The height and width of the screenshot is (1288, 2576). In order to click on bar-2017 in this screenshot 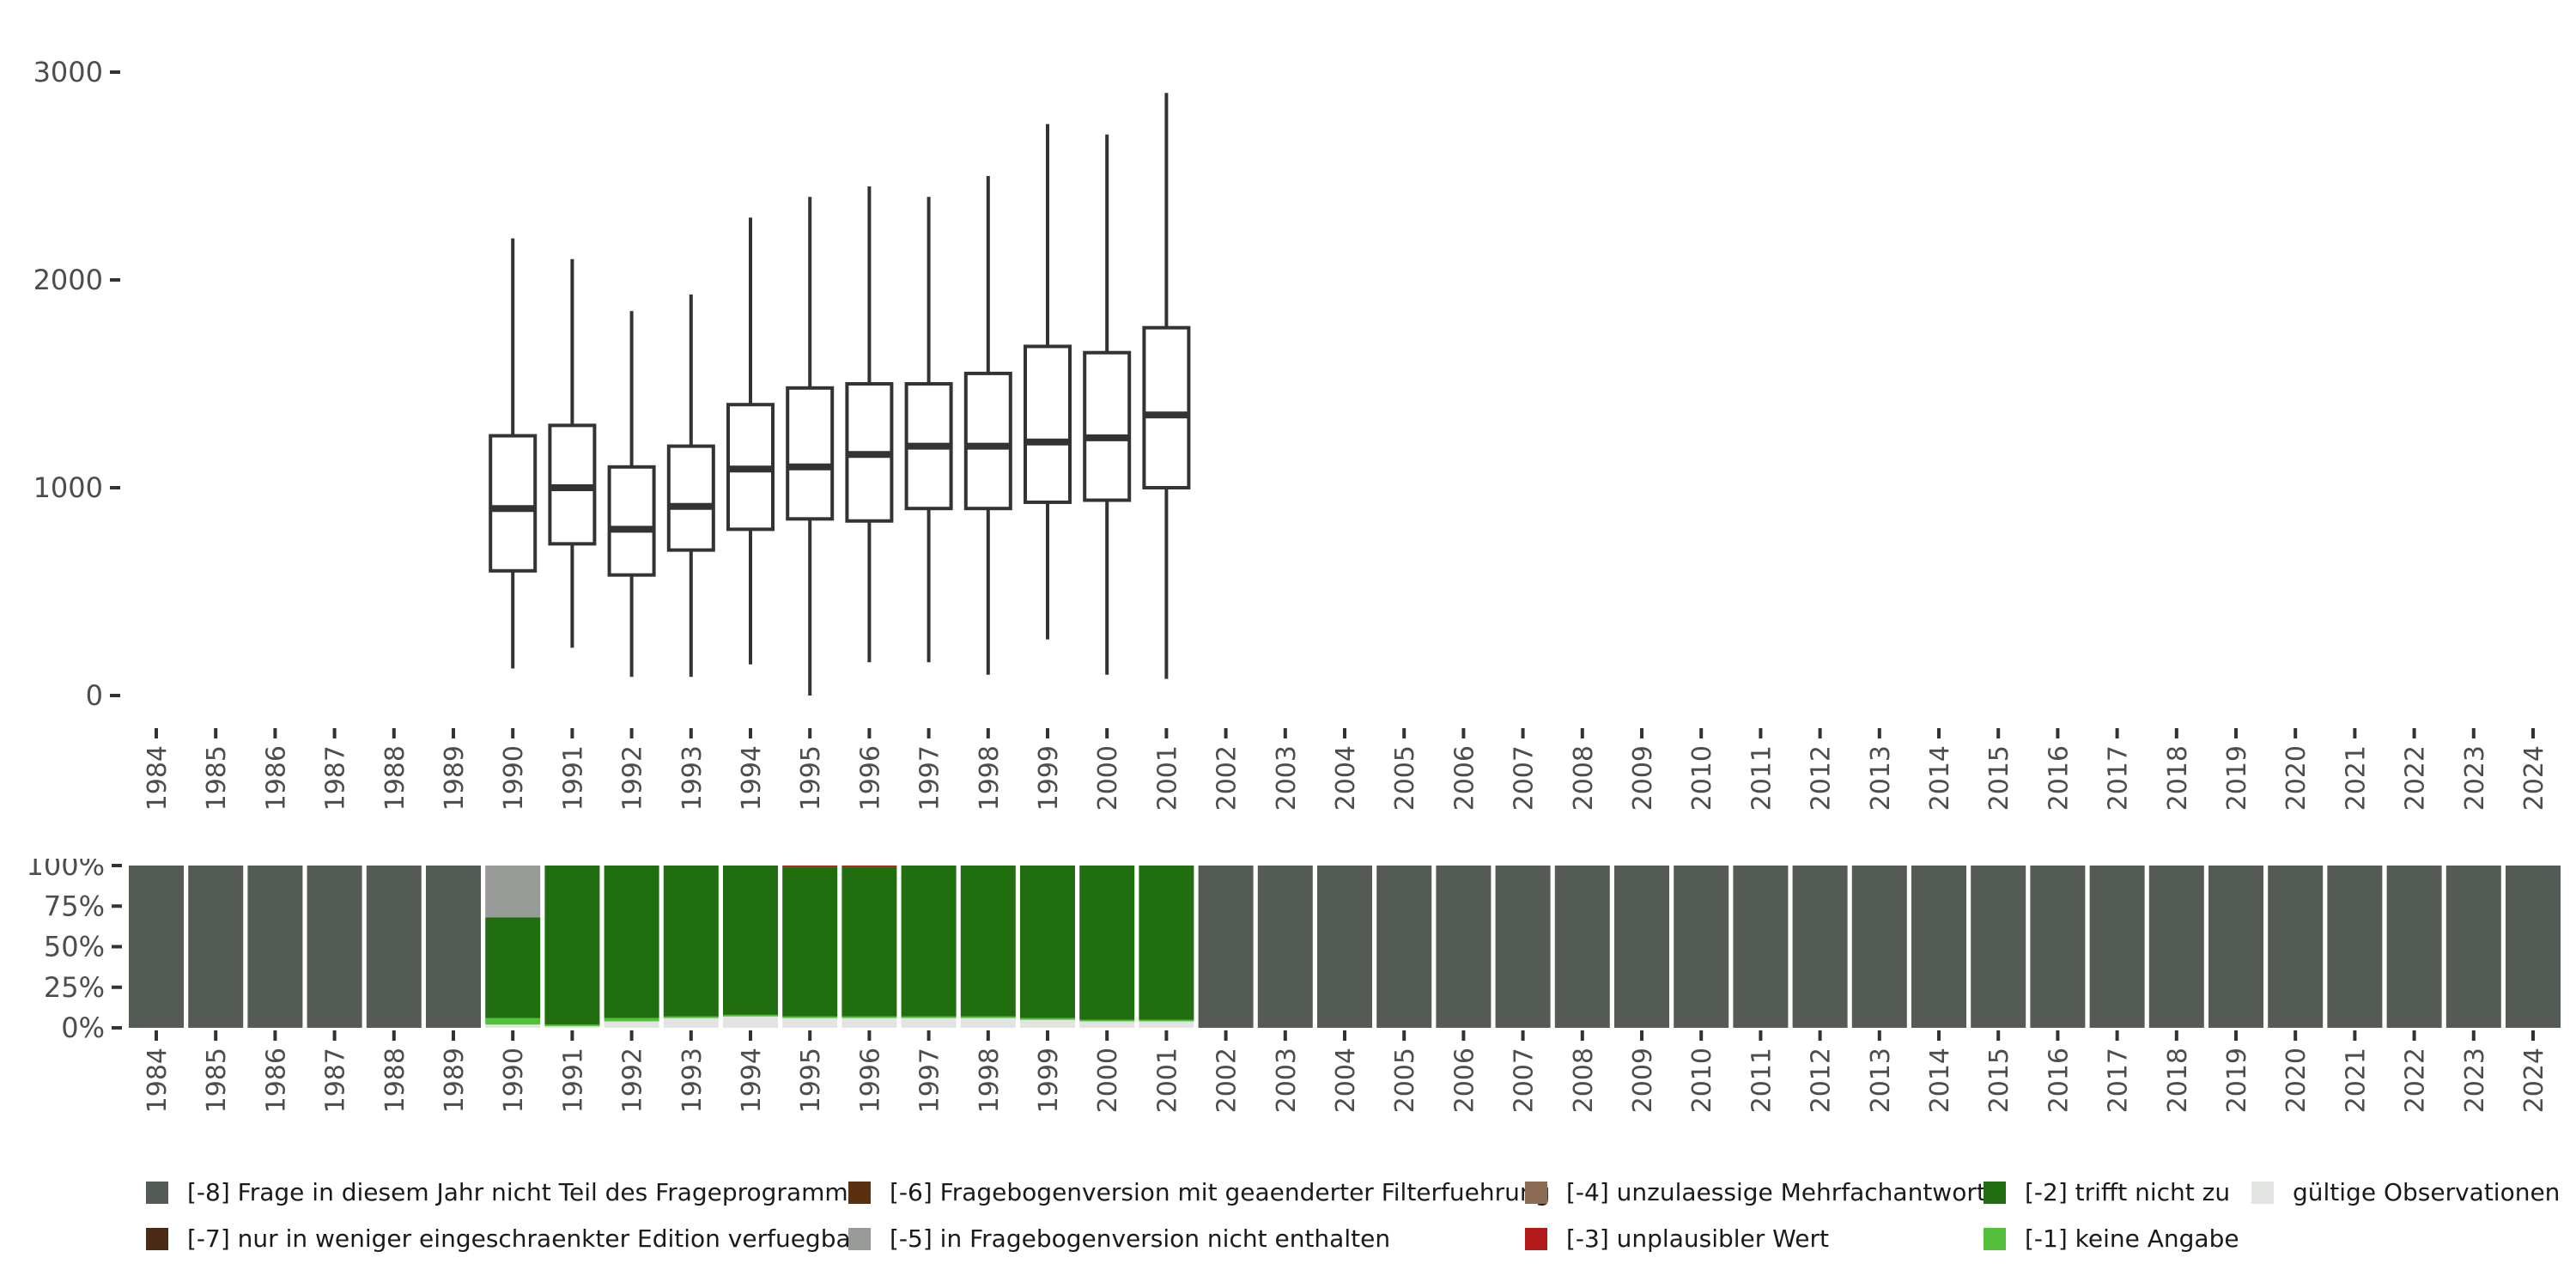, I will do `click(2117, 947)`.